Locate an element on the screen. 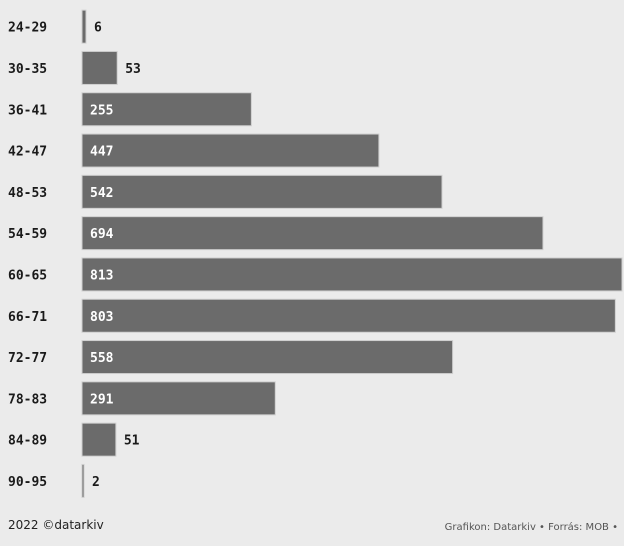  value-label-90-95: 2 is located at coordinates (96, 482).